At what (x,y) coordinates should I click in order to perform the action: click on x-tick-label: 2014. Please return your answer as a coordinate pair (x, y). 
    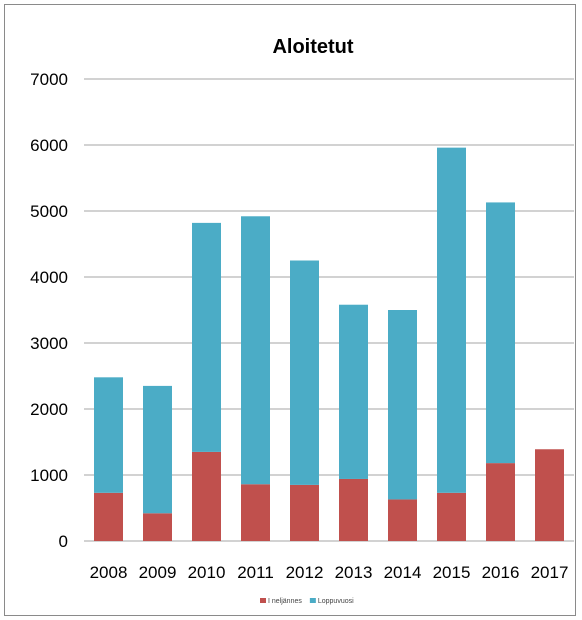
    Looking at the image, I should click on (403, 572).